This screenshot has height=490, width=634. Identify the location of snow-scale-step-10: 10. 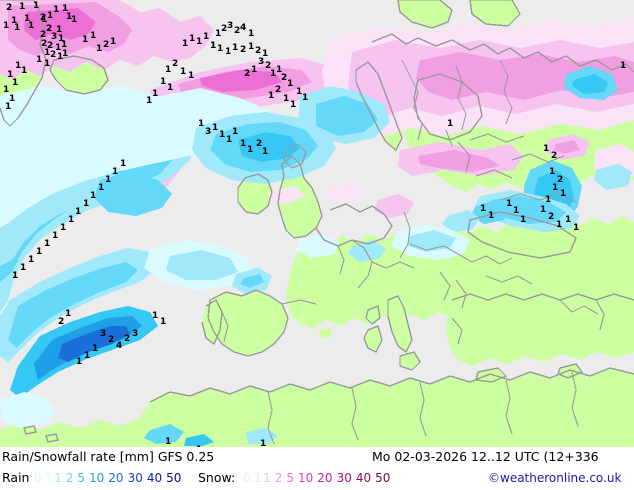
(306, 478).